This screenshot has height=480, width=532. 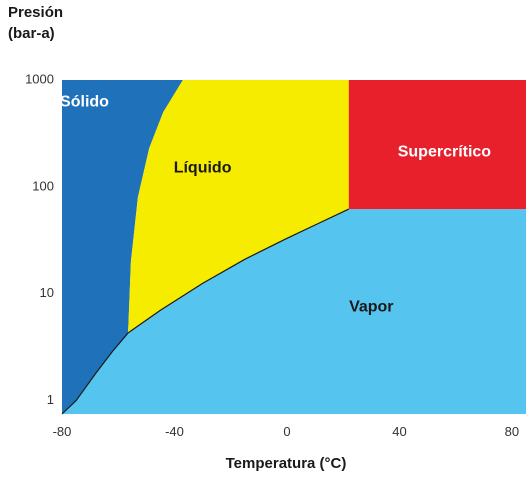 I want to click on x-axis-ticks: -80 -40 0 40 80, so click(x=286, y=431).